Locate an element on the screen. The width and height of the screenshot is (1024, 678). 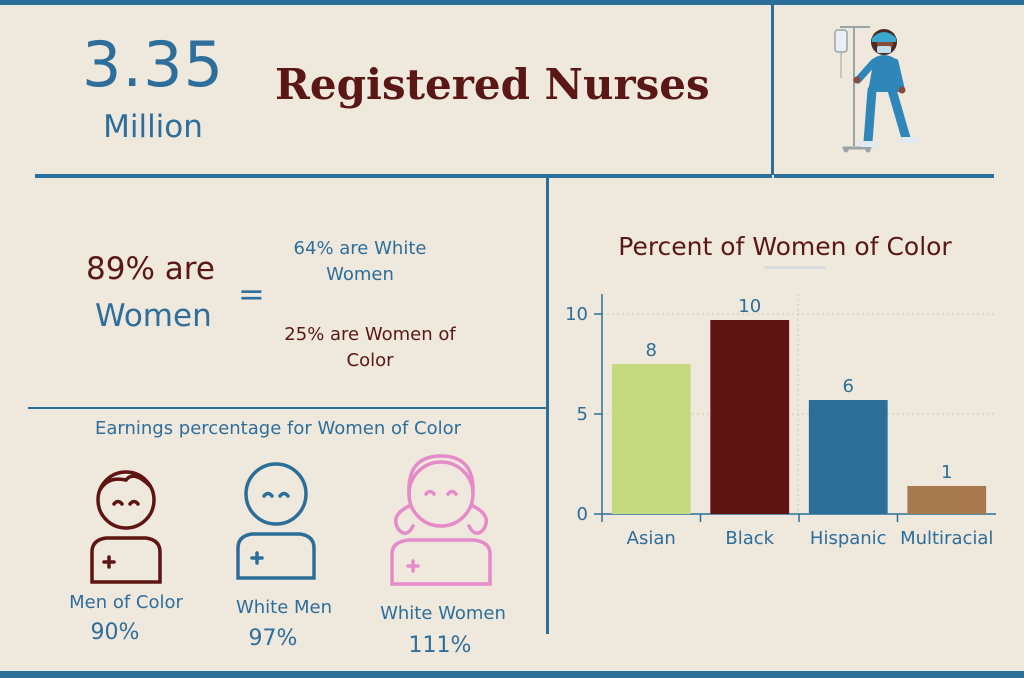
top-border is located at coordinates (512, 2).